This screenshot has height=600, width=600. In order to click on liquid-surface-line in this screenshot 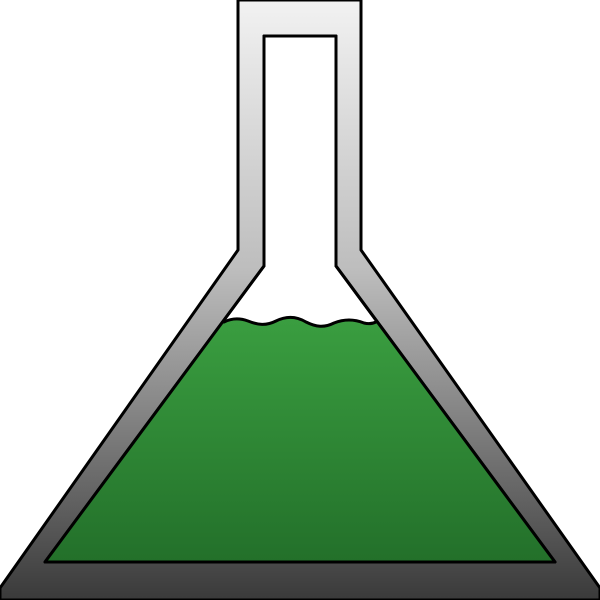, I will do `click(300, 321)`.